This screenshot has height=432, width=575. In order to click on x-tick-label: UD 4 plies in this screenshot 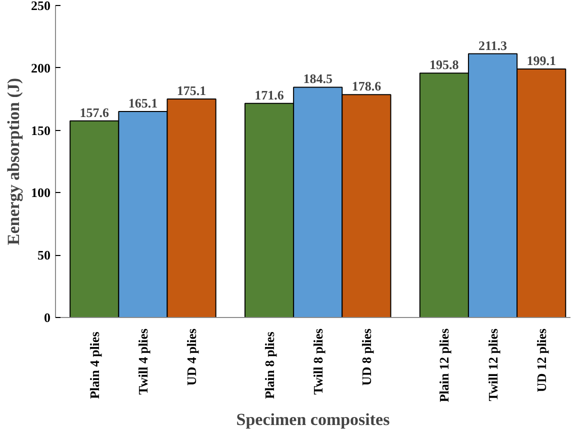, I will do `click(192, 357)`.